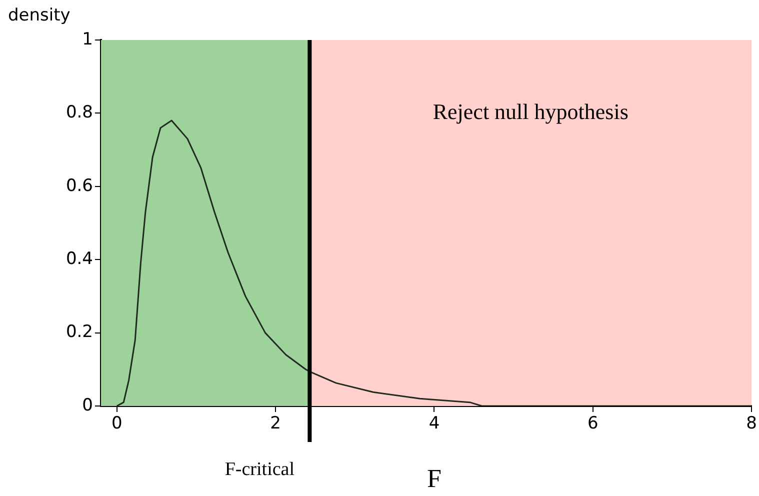  What do you see at coordinates (434, 478) in the screenshot?
I see `x-axis-title: F` at bounding box center [434, 478].